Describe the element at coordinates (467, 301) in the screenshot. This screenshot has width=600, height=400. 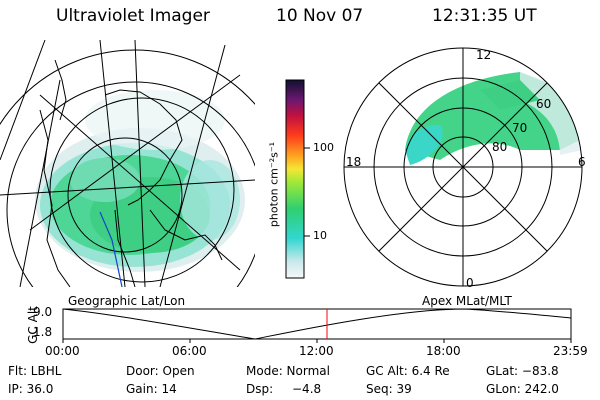
I see `apex-label: Apex MLat/MLT` at that location.